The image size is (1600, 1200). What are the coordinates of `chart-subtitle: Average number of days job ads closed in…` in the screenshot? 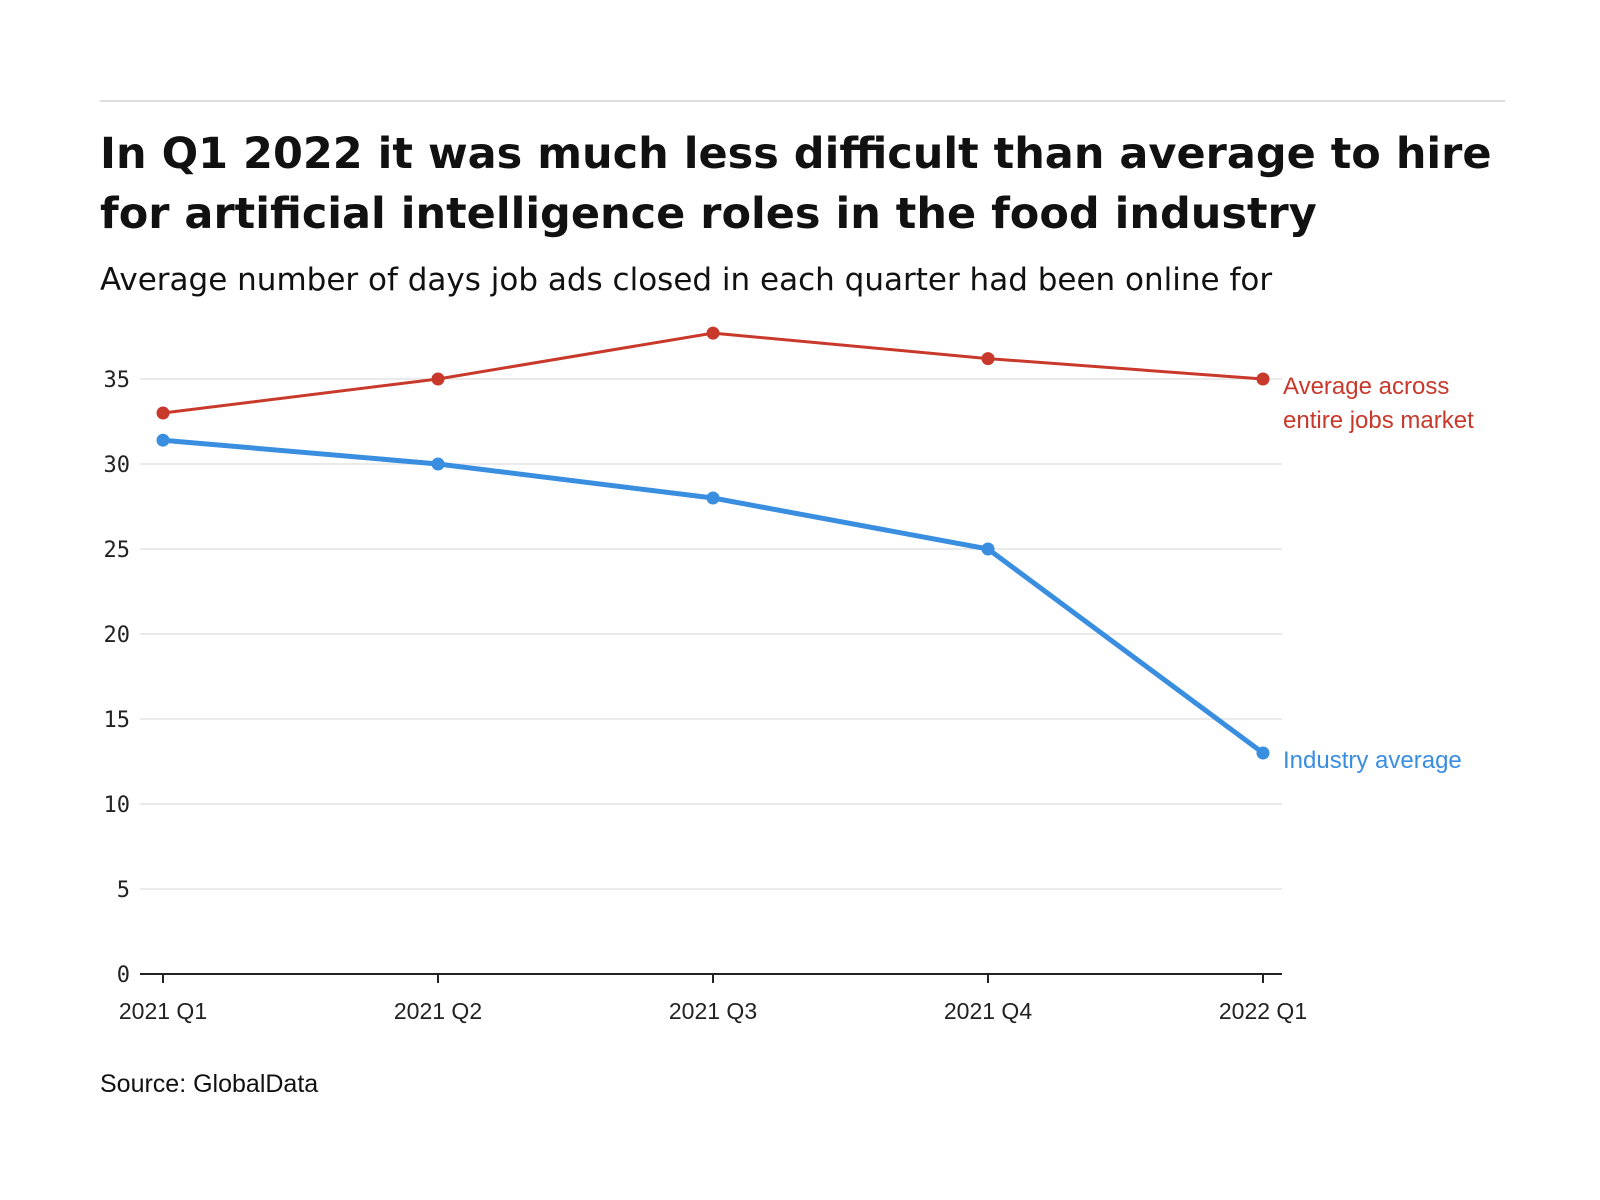 It's located at (686, 280).